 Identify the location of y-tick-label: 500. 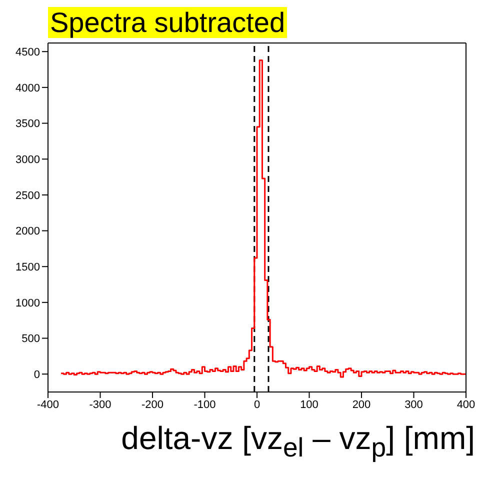
(31, 339).